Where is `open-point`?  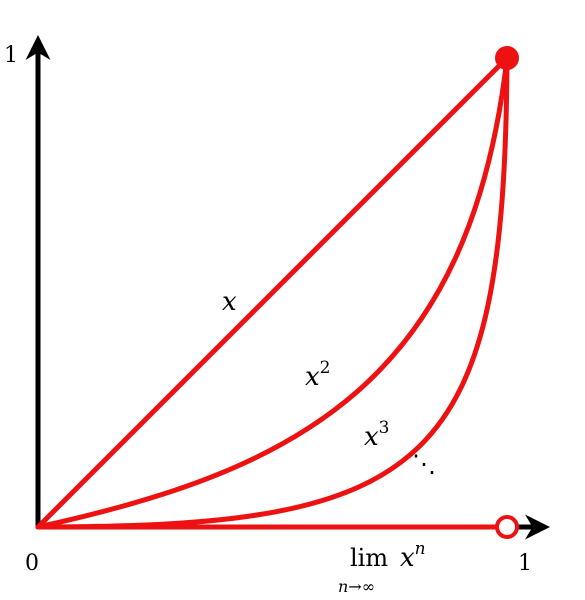
open-point is located at coordinates (507, 527).